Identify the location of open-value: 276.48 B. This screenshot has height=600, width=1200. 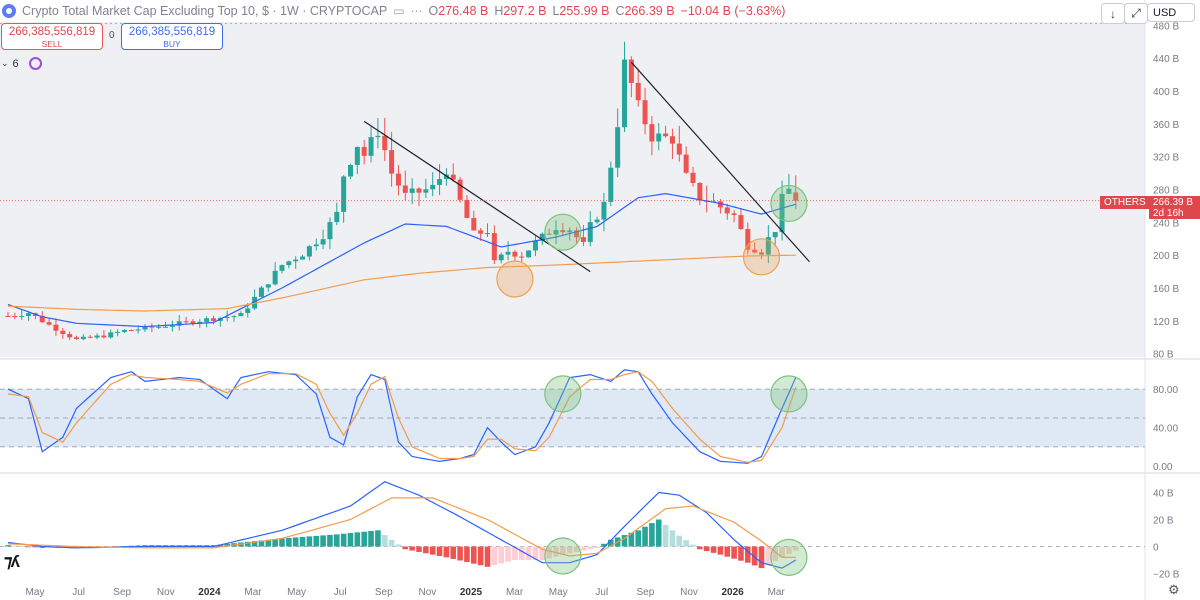
(463, 11).